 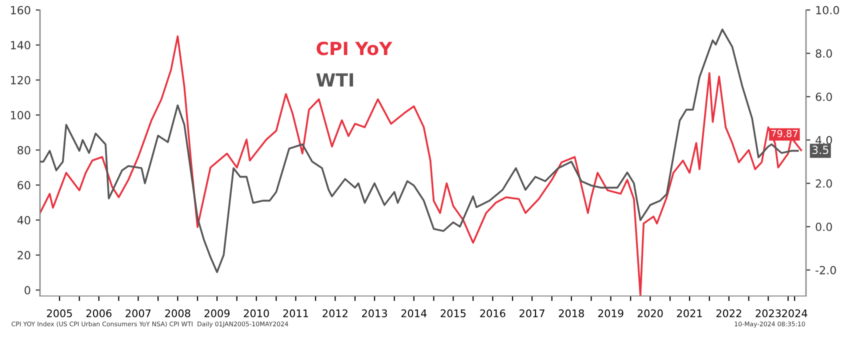 I want to click on x-tick-label: 2017, so click(x=532, y=313).